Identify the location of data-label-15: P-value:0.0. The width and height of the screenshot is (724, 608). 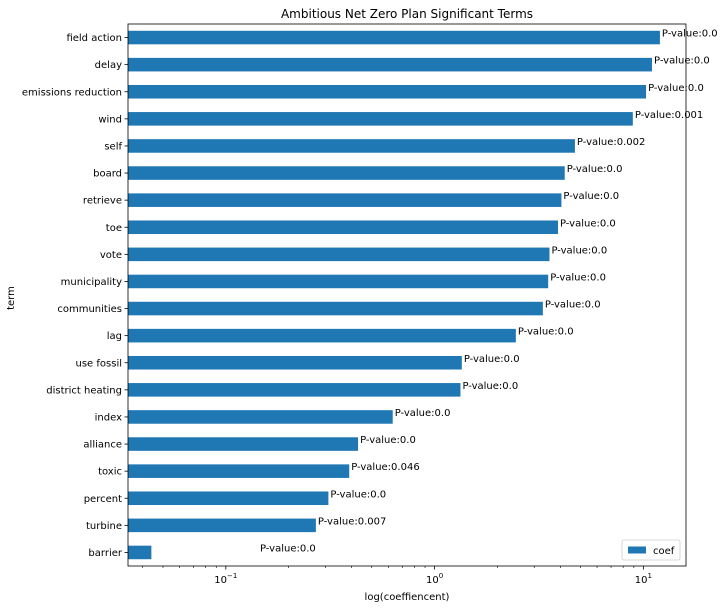
(388, 440).